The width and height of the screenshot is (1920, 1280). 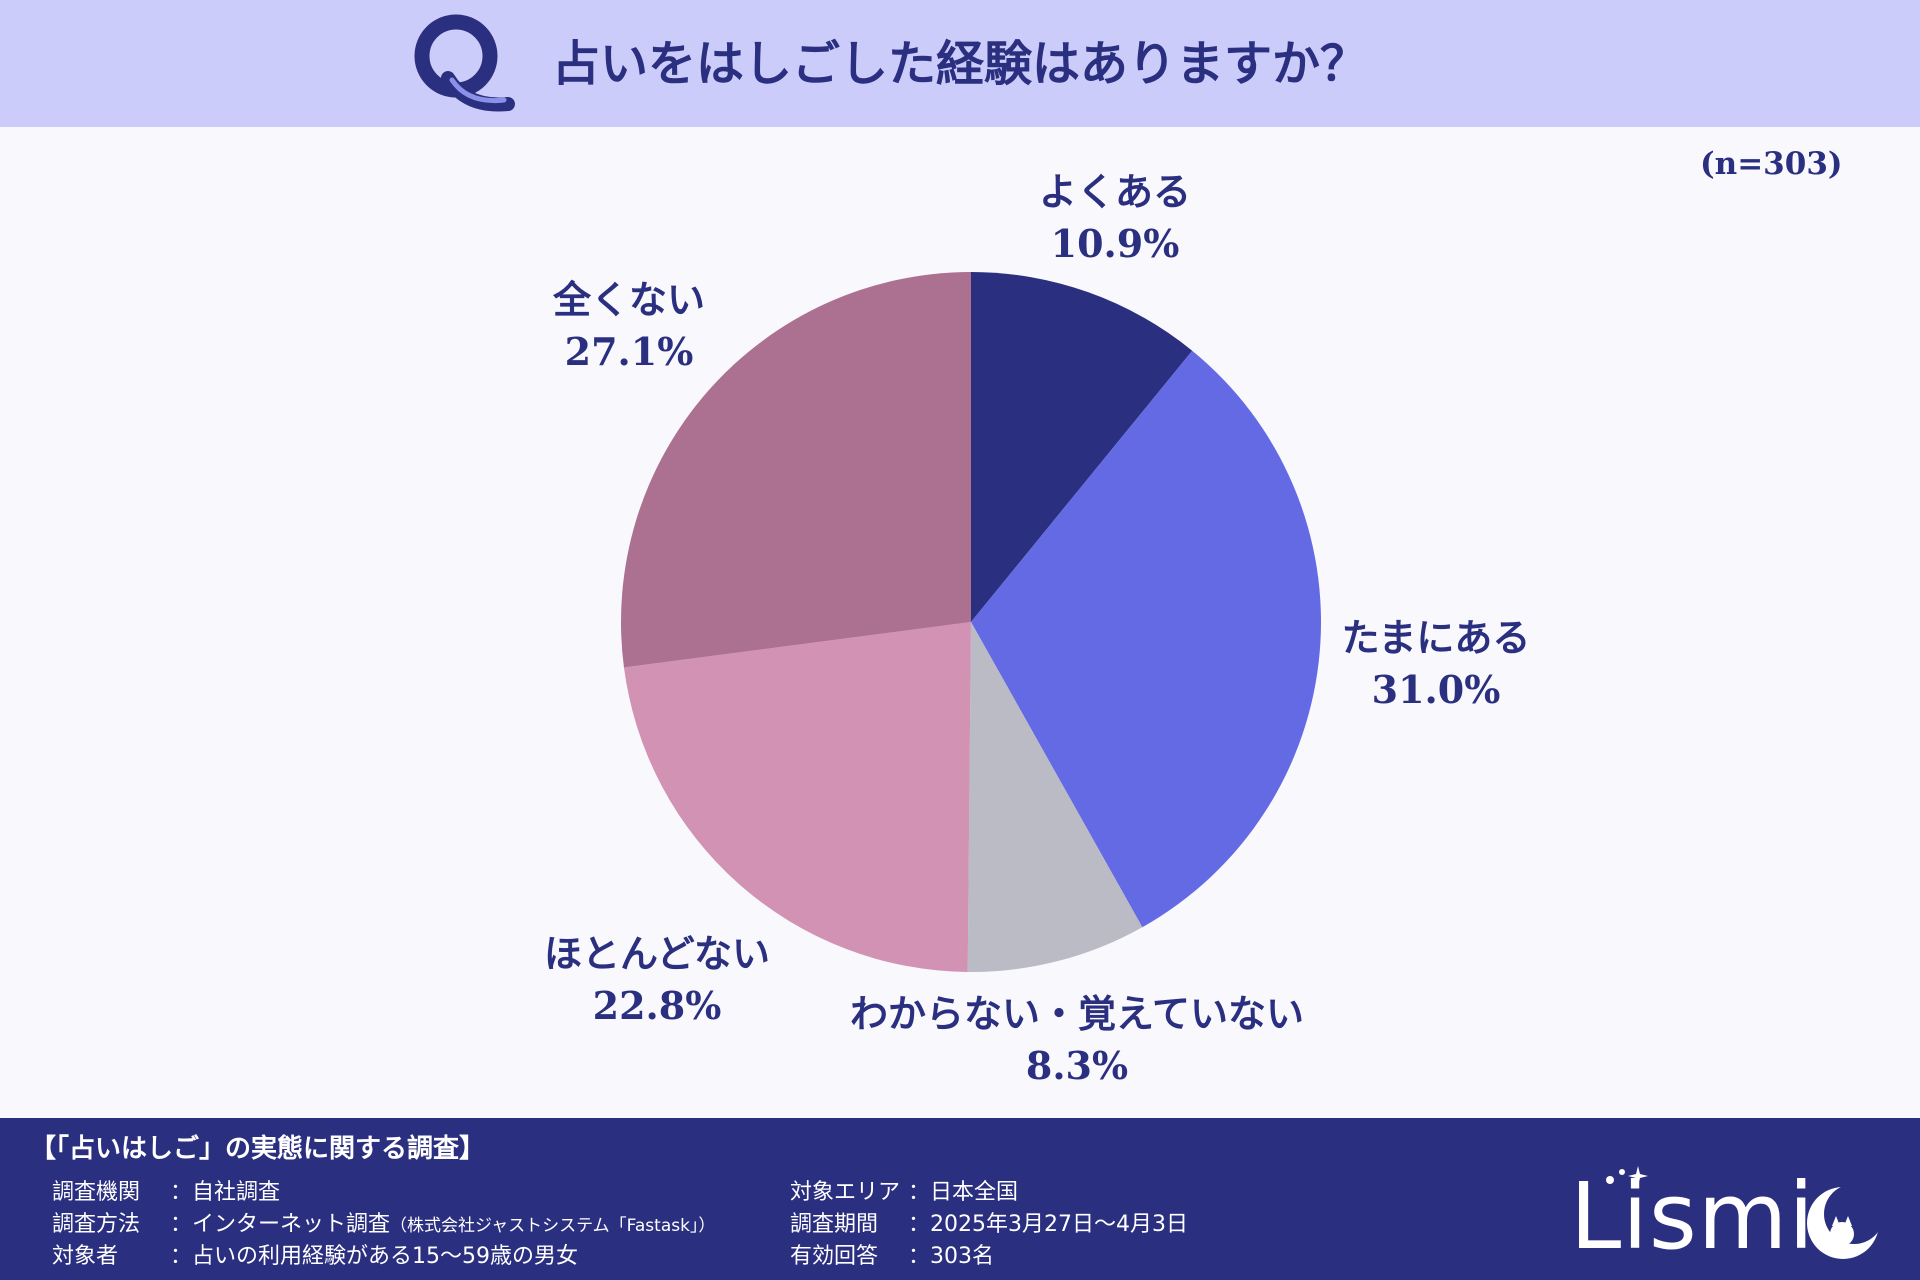 What do you see at coordinates (236, 1192) in the screenshot?
I see `info-value: 自社調査` at bounding box center [236, 1192].